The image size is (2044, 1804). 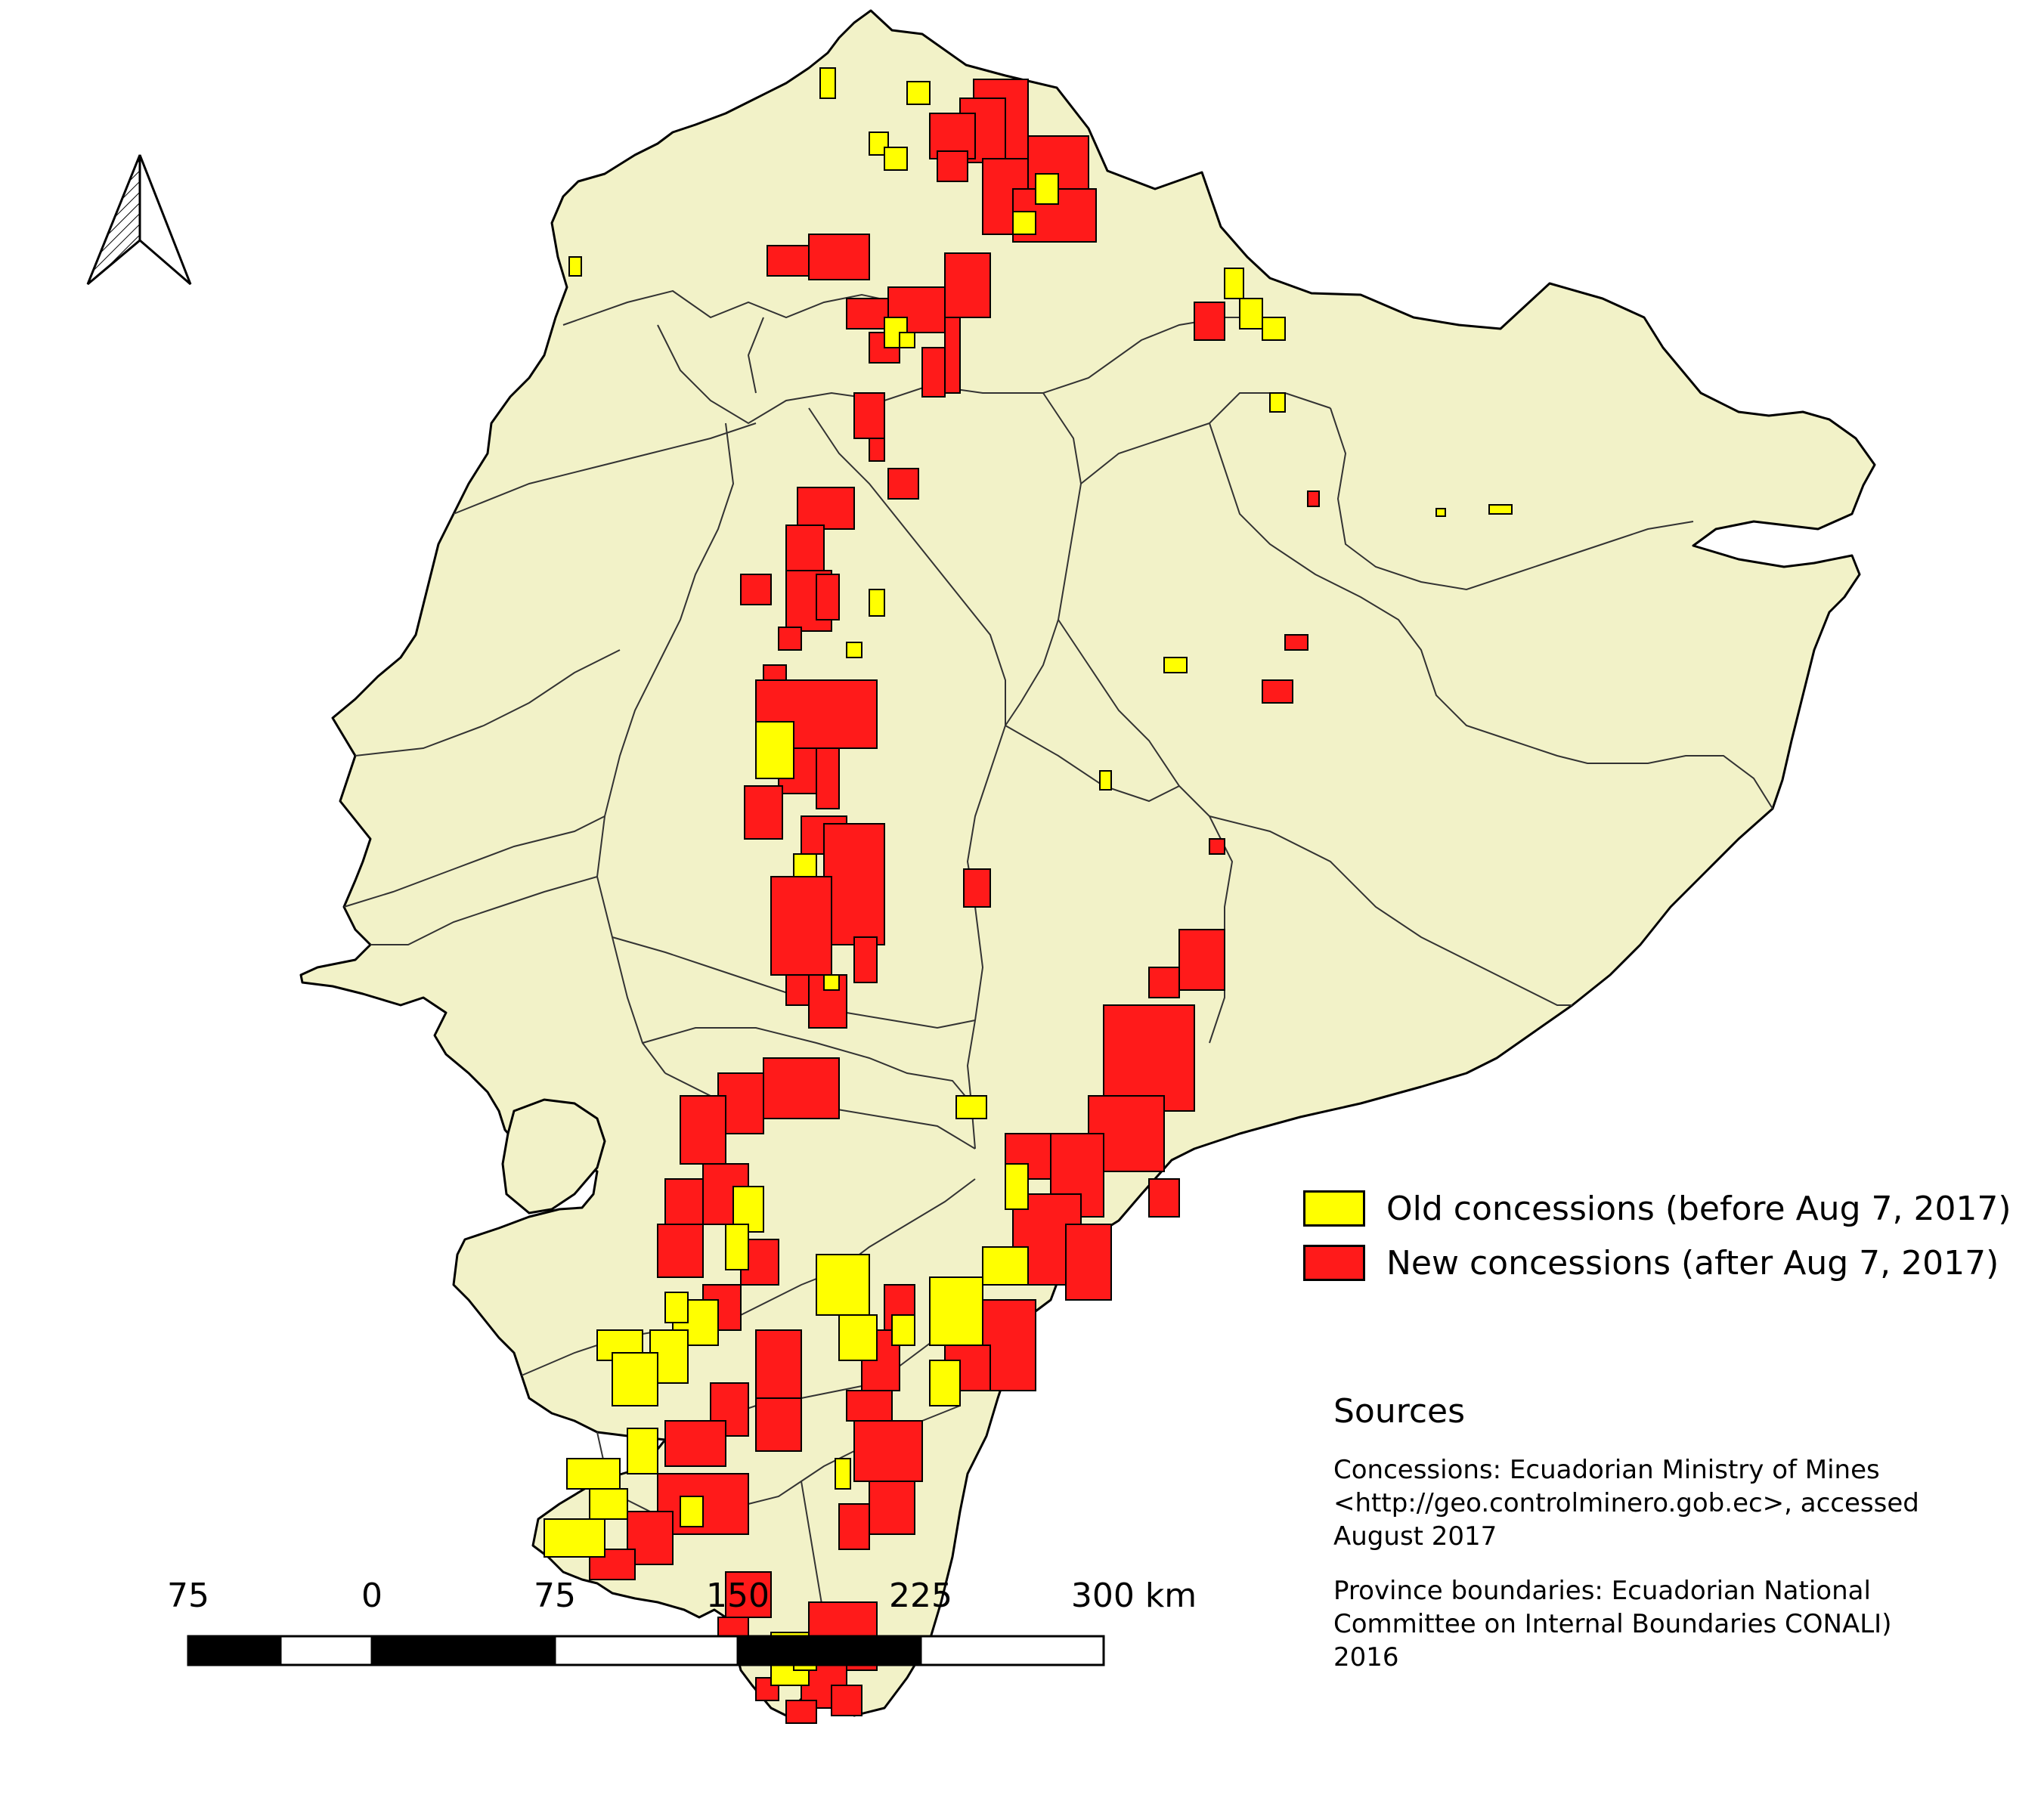 I want to click on island-puna, so click(x=553, y=1156).